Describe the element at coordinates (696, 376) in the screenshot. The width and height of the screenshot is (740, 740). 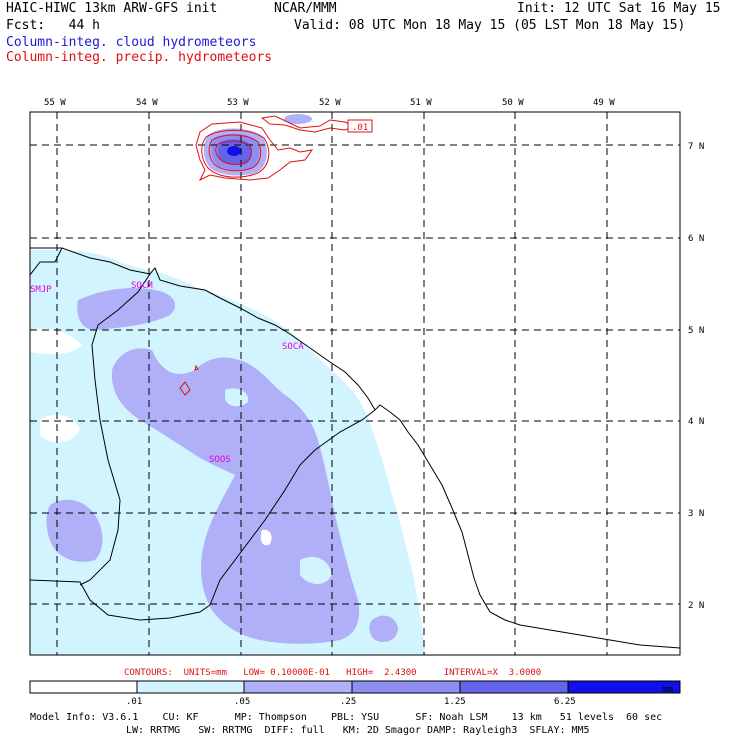
I see `lat-labels: 7 N 6 N 5 N 4 N 3 N 2 N` at that location.